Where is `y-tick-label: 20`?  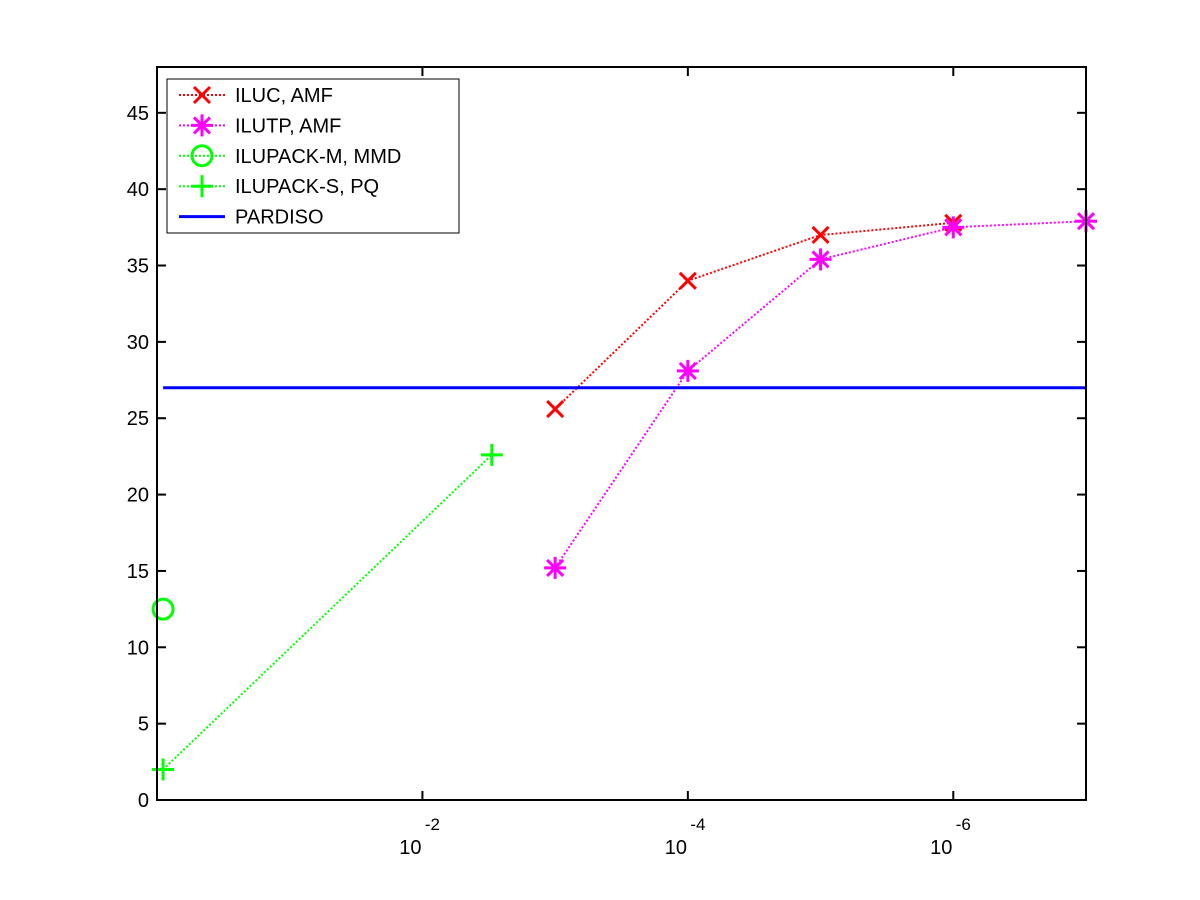
y-tick-label: 20 is located at coordinates (138, 496).